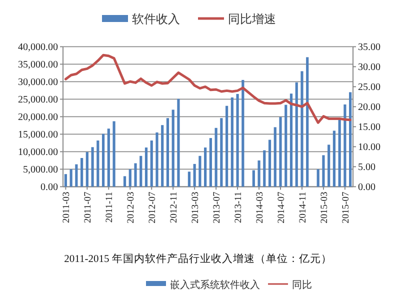 Image resolution: width=396 pixels, height=291 pixels. Describe the element at coordinates (38, 152) in the screenshot. I see `y-tick-label: 10,000.00` at that location.